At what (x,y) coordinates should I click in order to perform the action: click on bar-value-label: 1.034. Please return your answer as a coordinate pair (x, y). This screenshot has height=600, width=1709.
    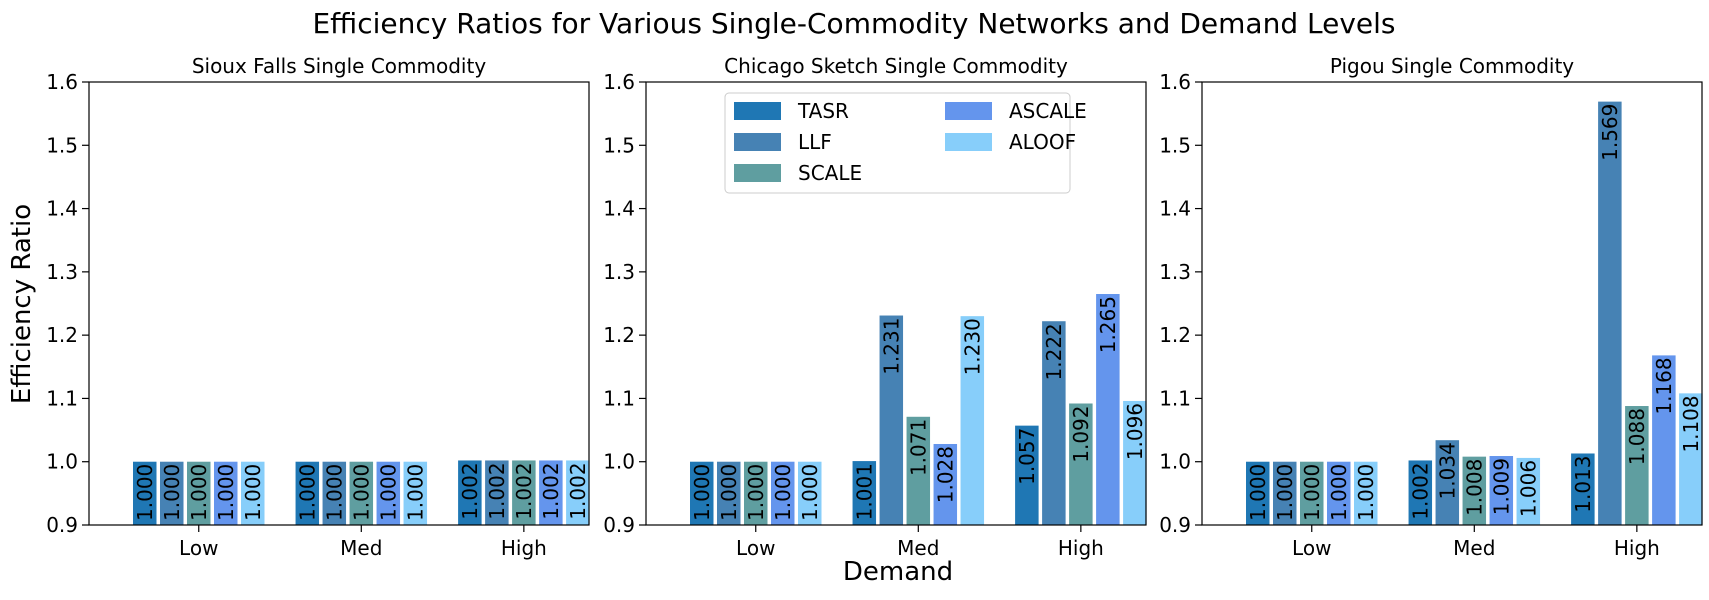
    Looking at the image, I should click on (1447, 470).